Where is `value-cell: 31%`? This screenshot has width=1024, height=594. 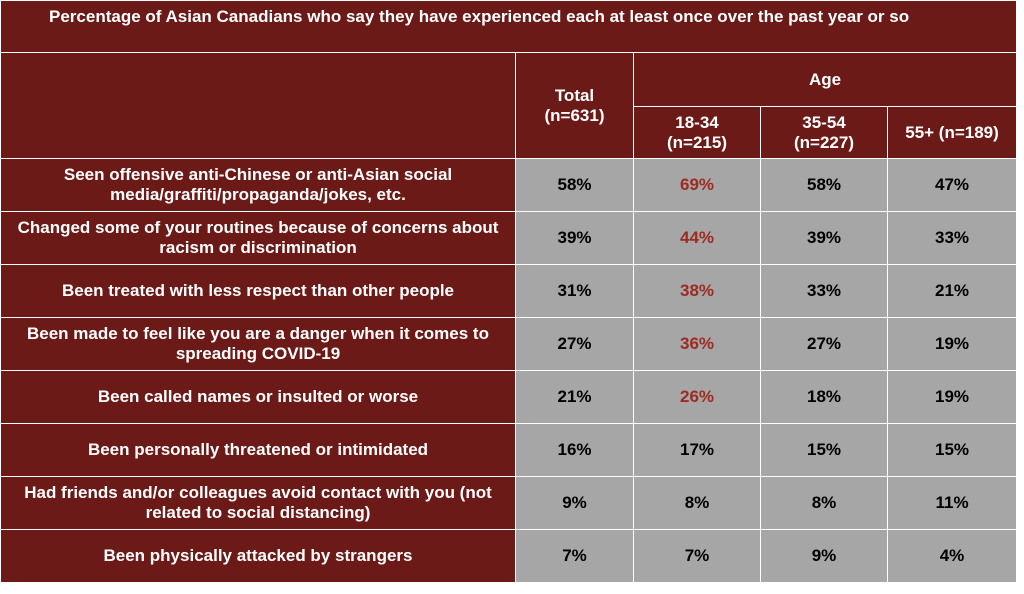
value-cell: 31% is located at coordinates (574, 291).